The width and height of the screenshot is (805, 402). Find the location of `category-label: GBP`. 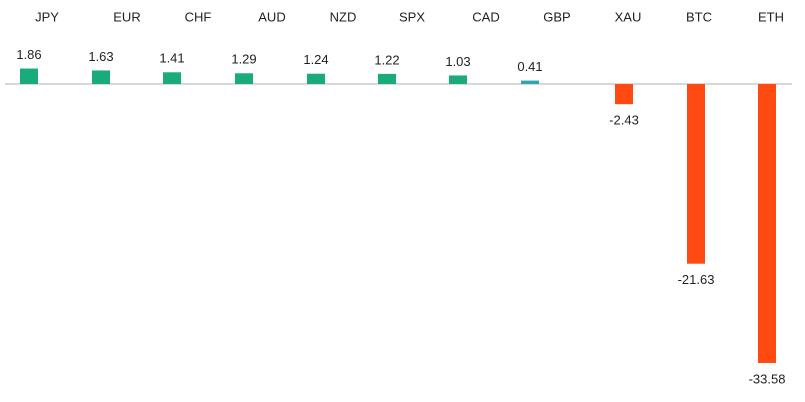

category-label: GBP is located at coordinates (556, 16).